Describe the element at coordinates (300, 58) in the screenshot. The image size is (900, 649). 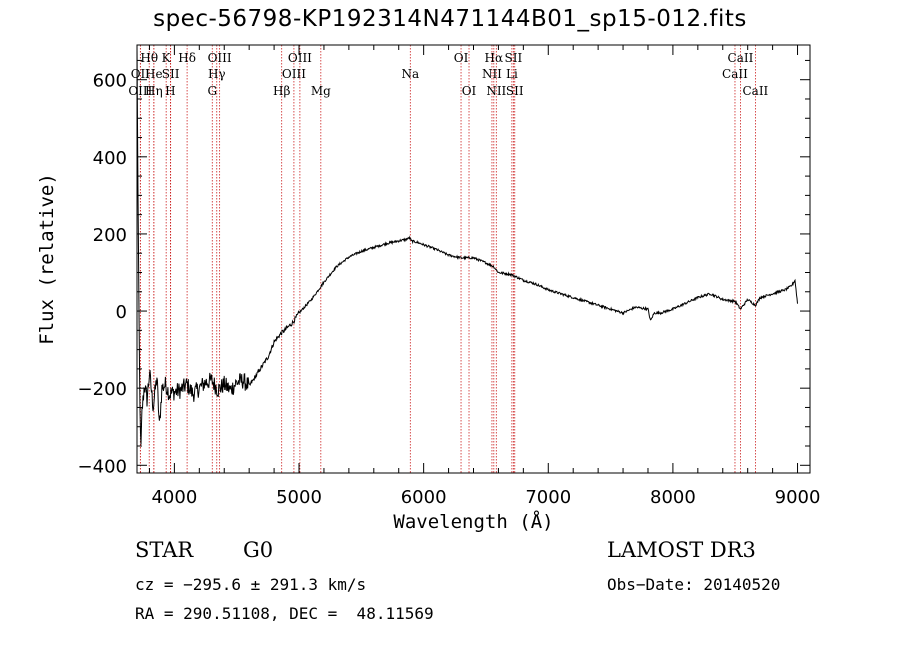
I see `line-label-13: OIII` at that location.